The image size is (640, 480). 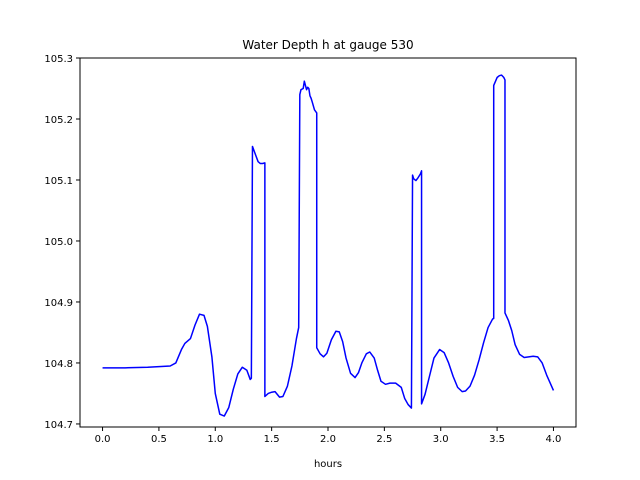 What do you see at coordinates (327, 45) in the screenshot?
I see `chart-title: Water Depth h at gauge 530` at bounding box center [327, 45].